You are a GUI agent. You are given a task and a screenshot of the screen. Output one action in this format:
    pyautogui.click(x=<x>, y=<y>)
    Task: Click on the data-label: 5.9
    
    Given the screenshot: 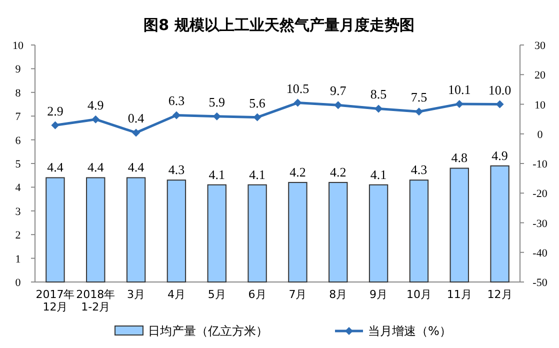 What is the action you would take?
    pyautogui.click(x=216, y=102)
    